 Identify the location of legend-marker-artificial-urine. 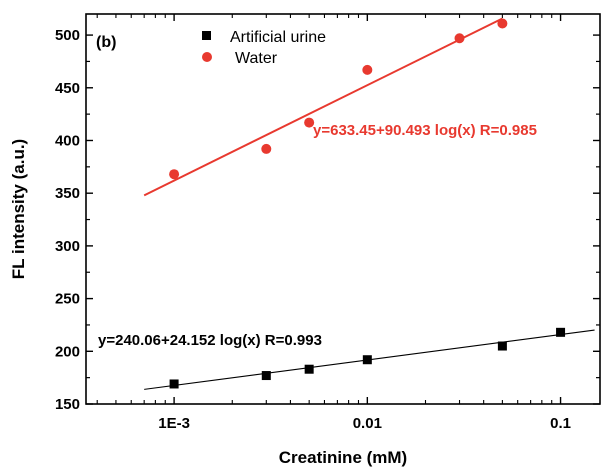
(206, 35).